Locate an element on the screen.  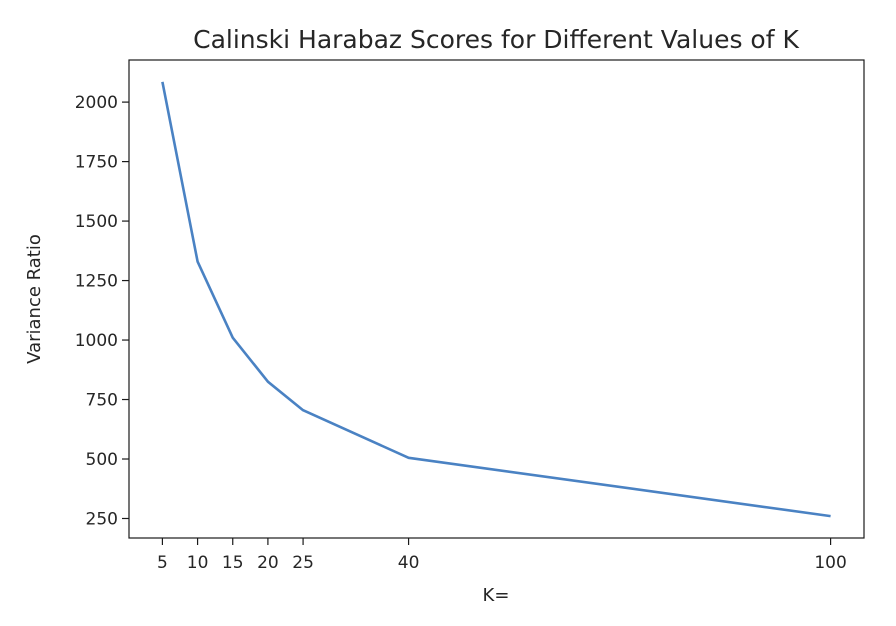
y-tick-label: 1000 is located at coordinates (96, 341).